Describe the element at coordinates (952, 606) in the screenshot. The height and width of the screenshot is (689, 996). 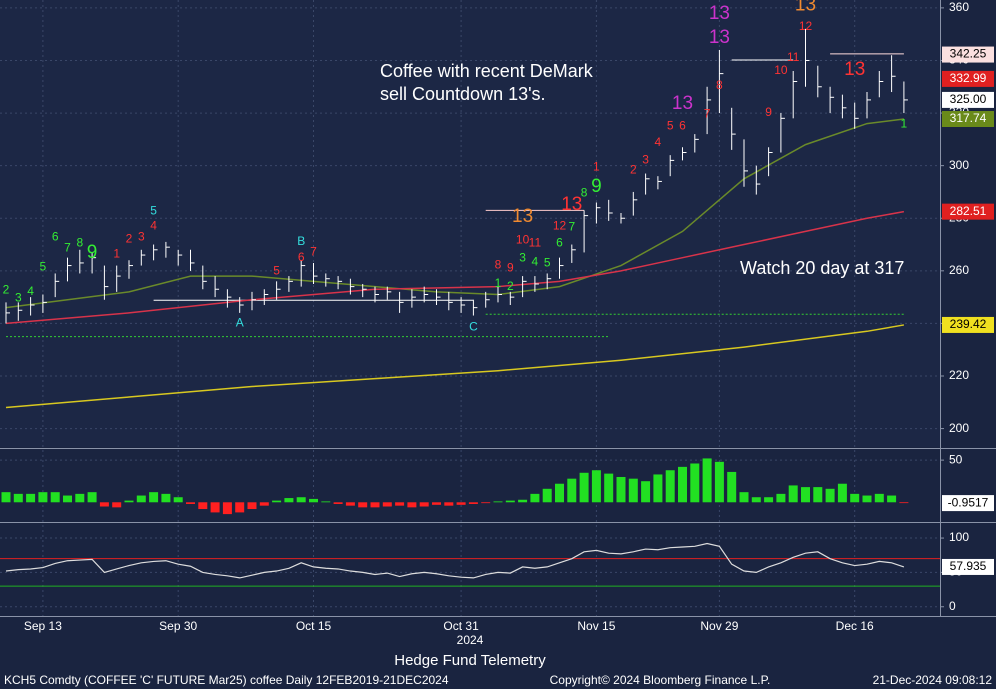
I see `y-tick-label: 0` at that location.